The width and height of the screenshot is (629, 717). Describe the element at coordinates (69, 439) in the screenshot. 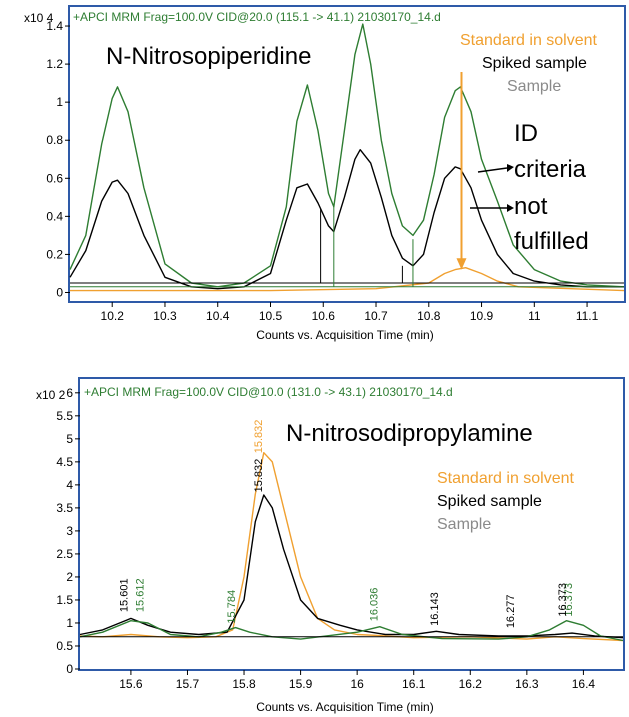

I see `y-tick-label: 5` at that location.